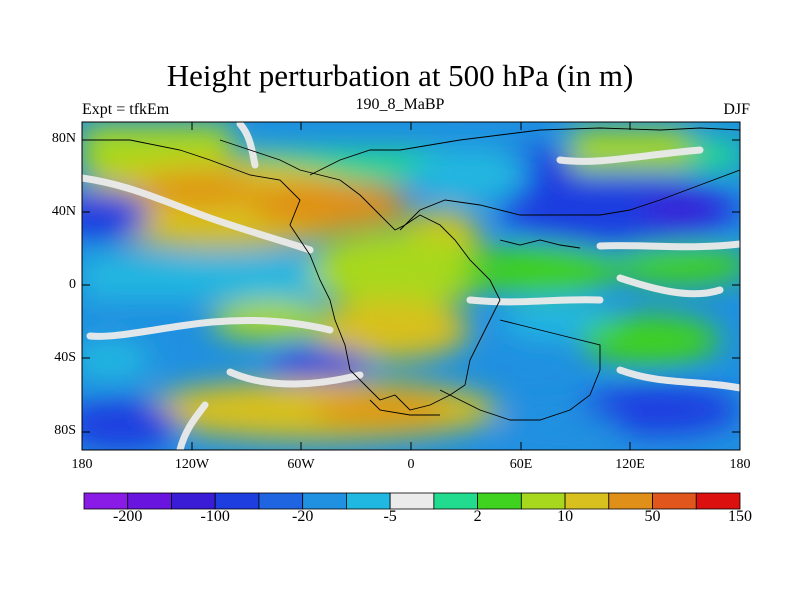  I want to click on lon-label-60w: 60W, so click(301, 464).